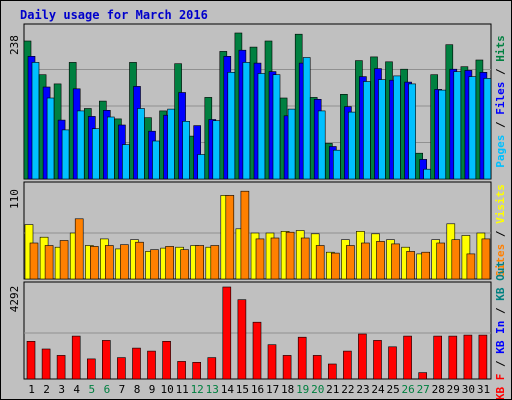 This screenshot has width=512, height=400. Describe the element at coordinates (468, 389) in the screenshot. I see `x-tick-label-day-30: 30` at that location.